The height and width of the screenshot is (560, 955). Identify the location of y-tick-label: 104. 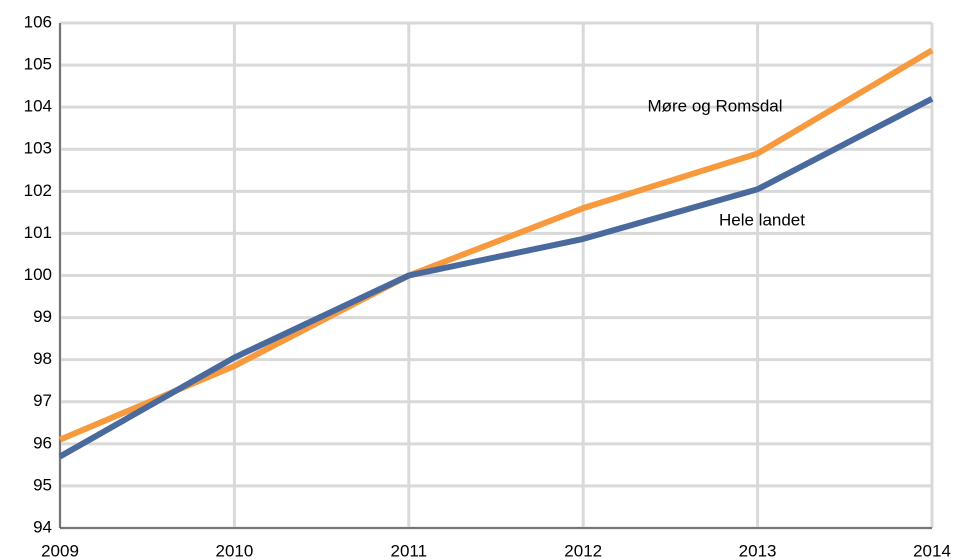
(38, 106).